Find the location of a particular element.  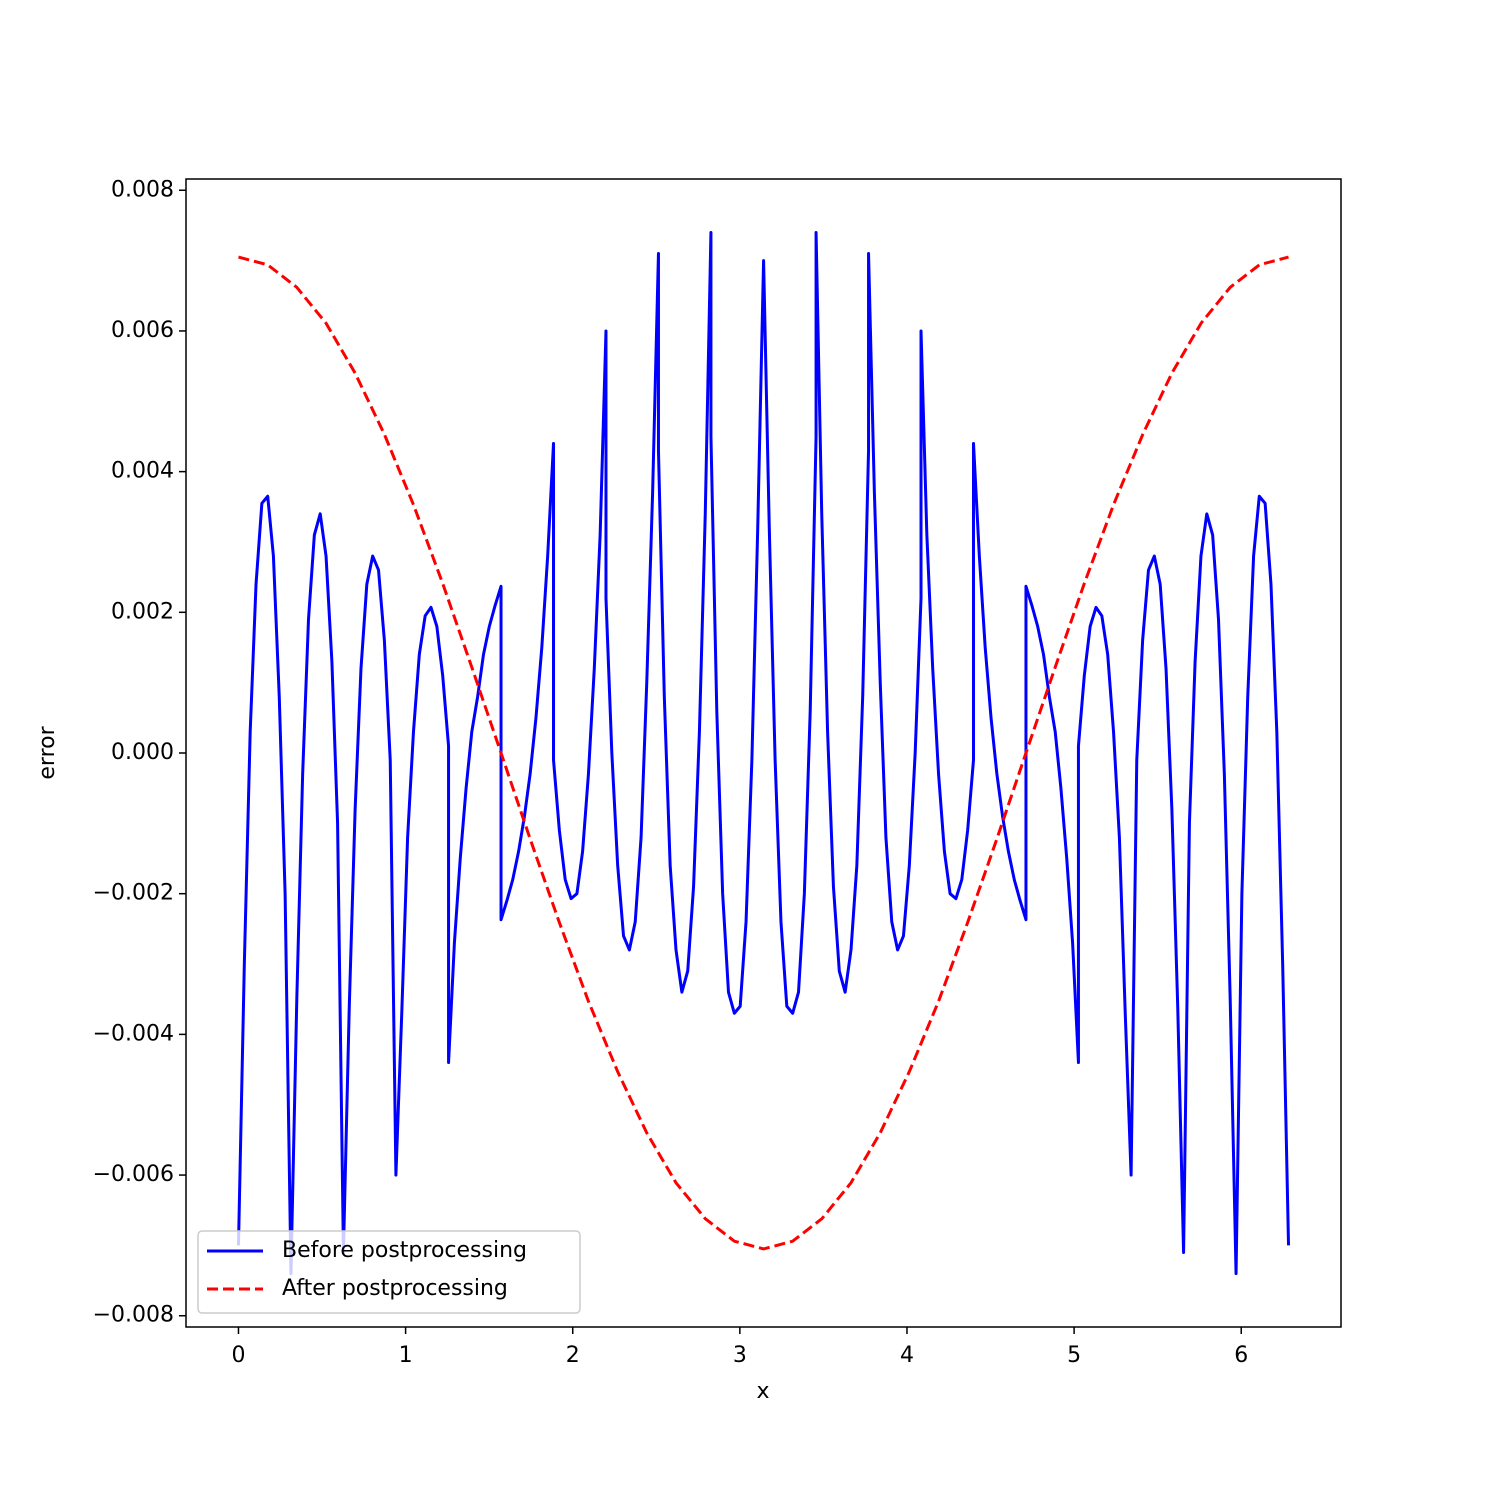

x-tick-label: 6 is located at coordinates (1241, 1355).